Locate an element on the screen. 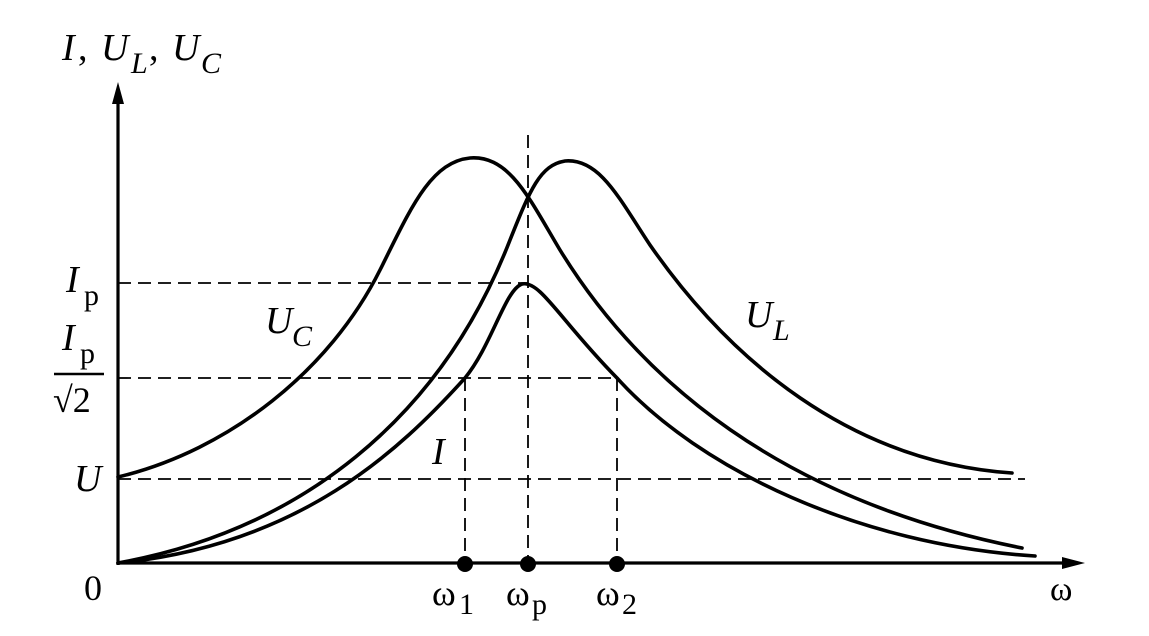  omega-2-sub: 2 is located at coordinates (629, 604).